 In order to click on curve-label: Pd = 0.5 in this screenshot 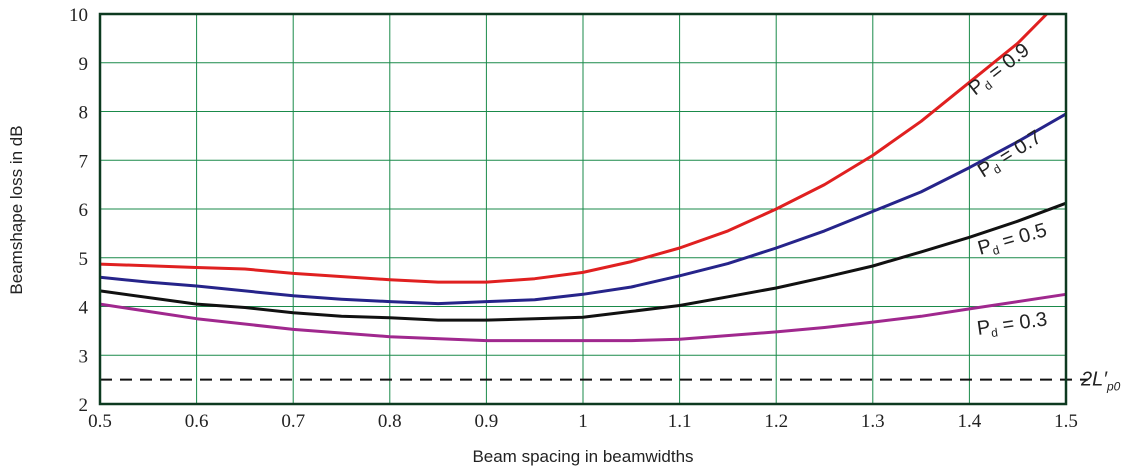, I will do `click(1012, 240)`.